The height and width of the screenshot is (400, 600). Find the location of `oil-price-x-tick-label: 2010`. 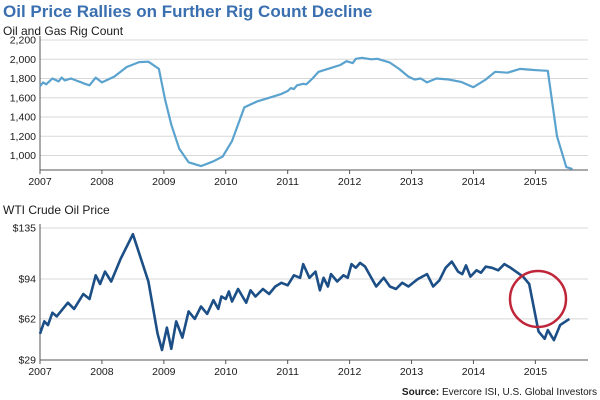

oil-price-x-tick-label: 2010 is located at coordinates (226, 372).